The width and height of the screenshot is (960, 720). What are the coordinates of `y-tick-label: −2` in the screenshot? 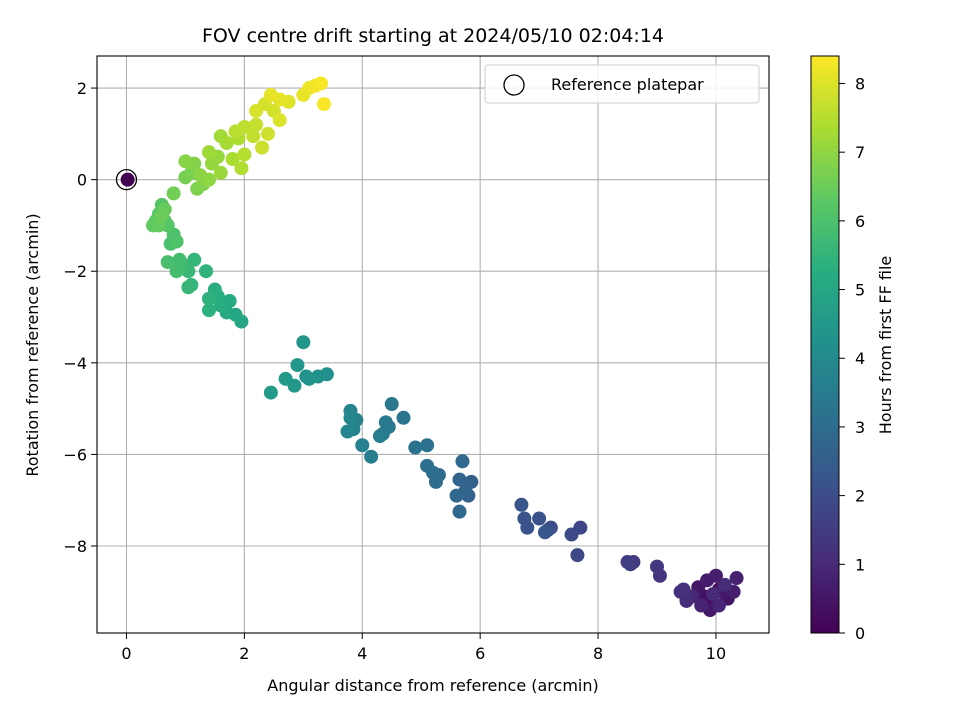 It's located at (75, 271).